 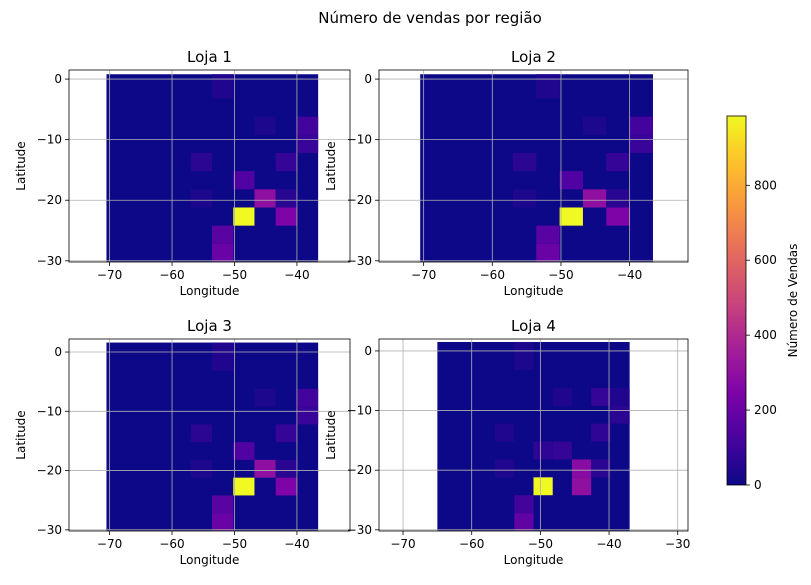 What do you see at coordinates (533, 57) in the screenshot?
I see `subplot-title: Loja 2` at bounding box center [533, 57].